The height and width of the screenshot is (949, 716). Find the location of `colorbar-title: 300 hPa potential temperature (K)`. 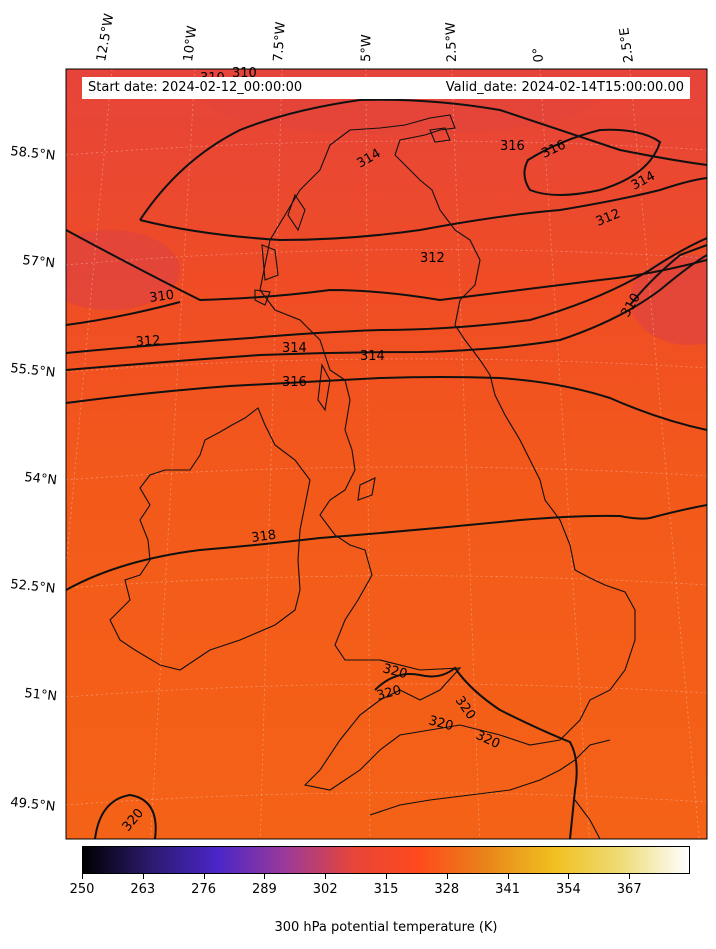

colorbar-title: 300 hPa potential temperature (K) is located at coordinates (386, 927).